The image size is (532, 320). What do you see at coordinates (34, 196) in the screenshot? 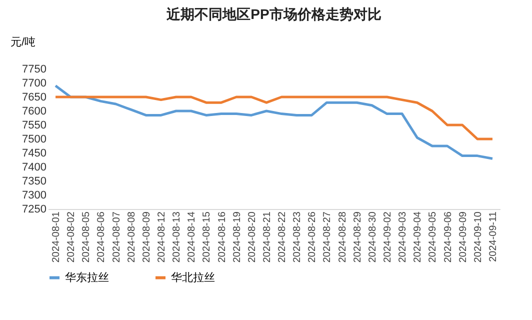
I see `y-tick-label: 7300` at bounding box center [34, 196].